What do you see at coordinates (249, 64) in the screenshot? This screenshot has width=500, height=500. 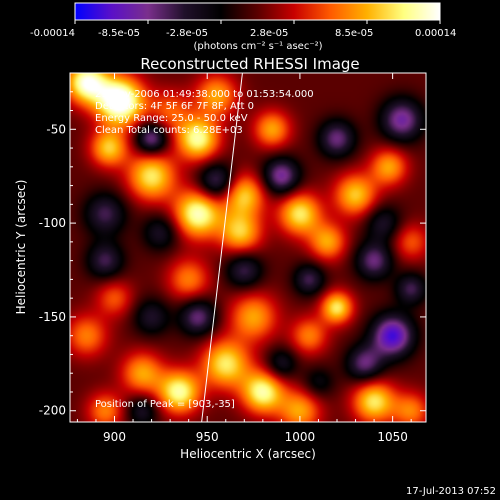 I see `chart-title: Reconstructed RHESSI Image` at bounding box center [249, 64].